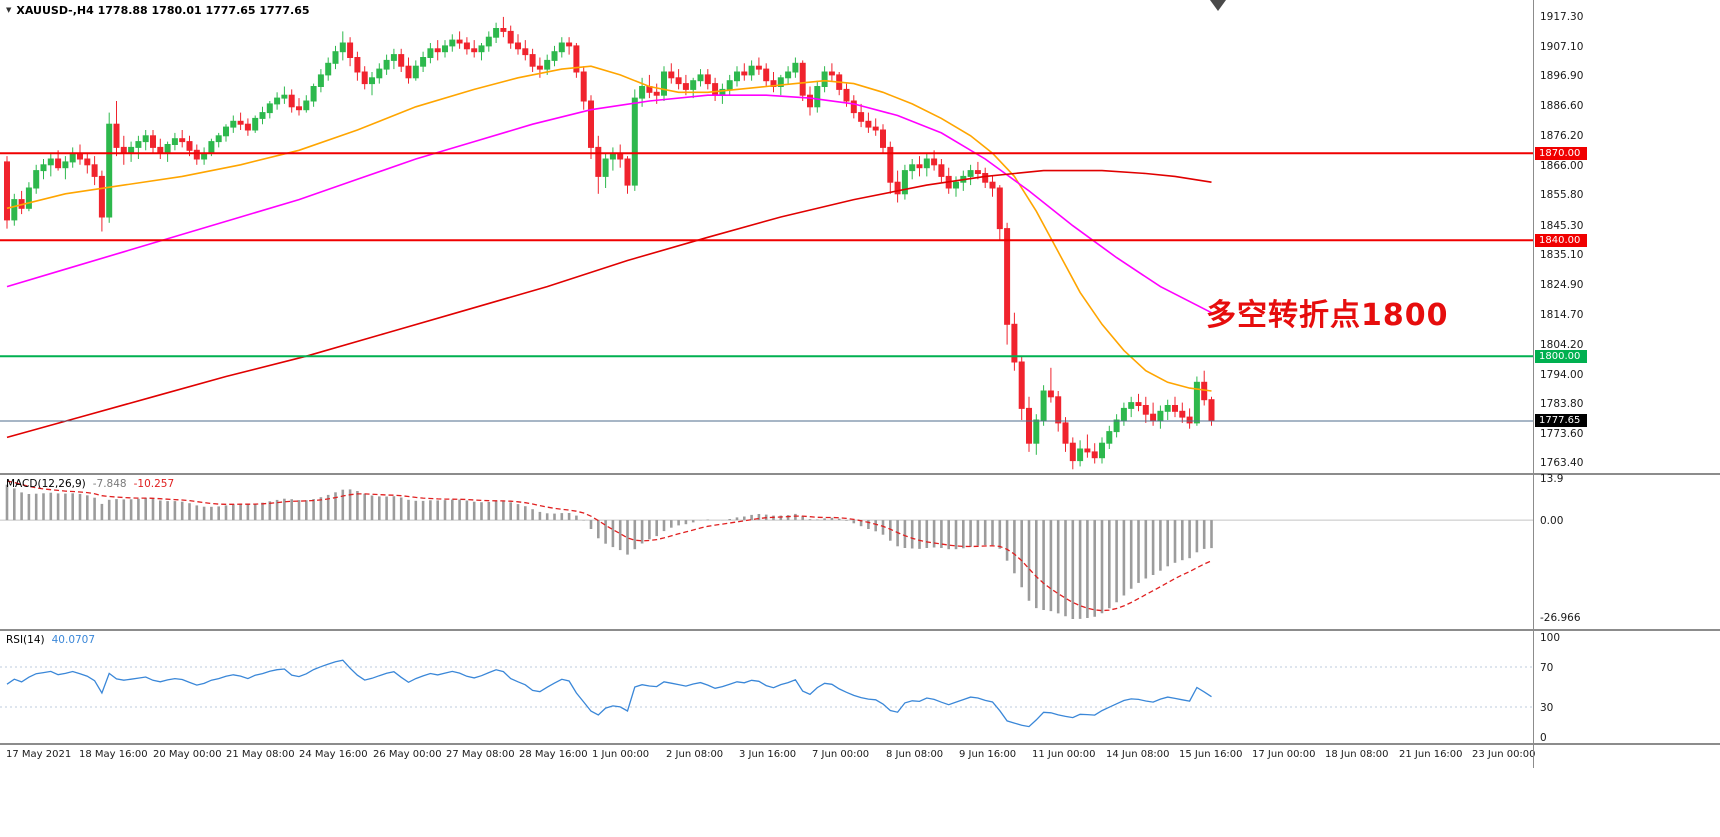 The height and width of the screenshot is (837, 1720). I want to click on price-tick-label: 1804.20, so click(1562, 345).